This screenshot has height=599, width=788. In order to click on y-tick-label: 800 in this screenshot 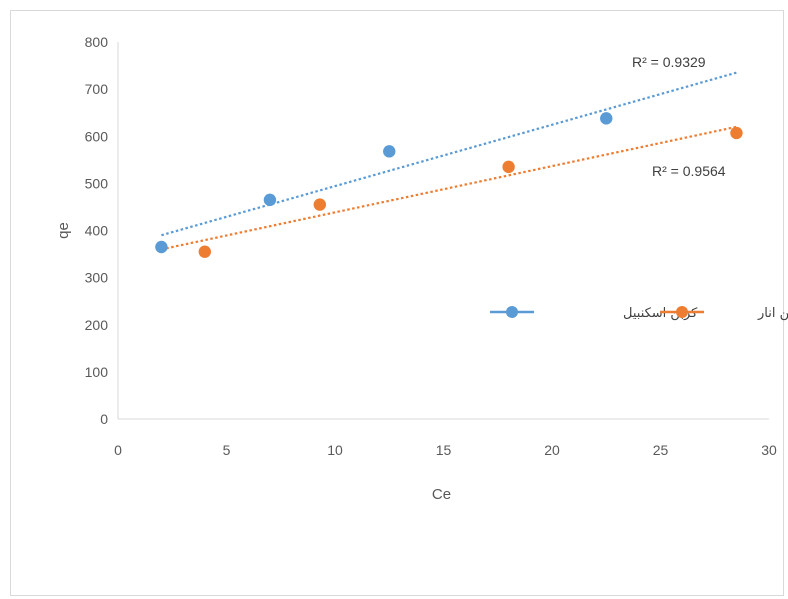, I will do `click(97, 42)`.